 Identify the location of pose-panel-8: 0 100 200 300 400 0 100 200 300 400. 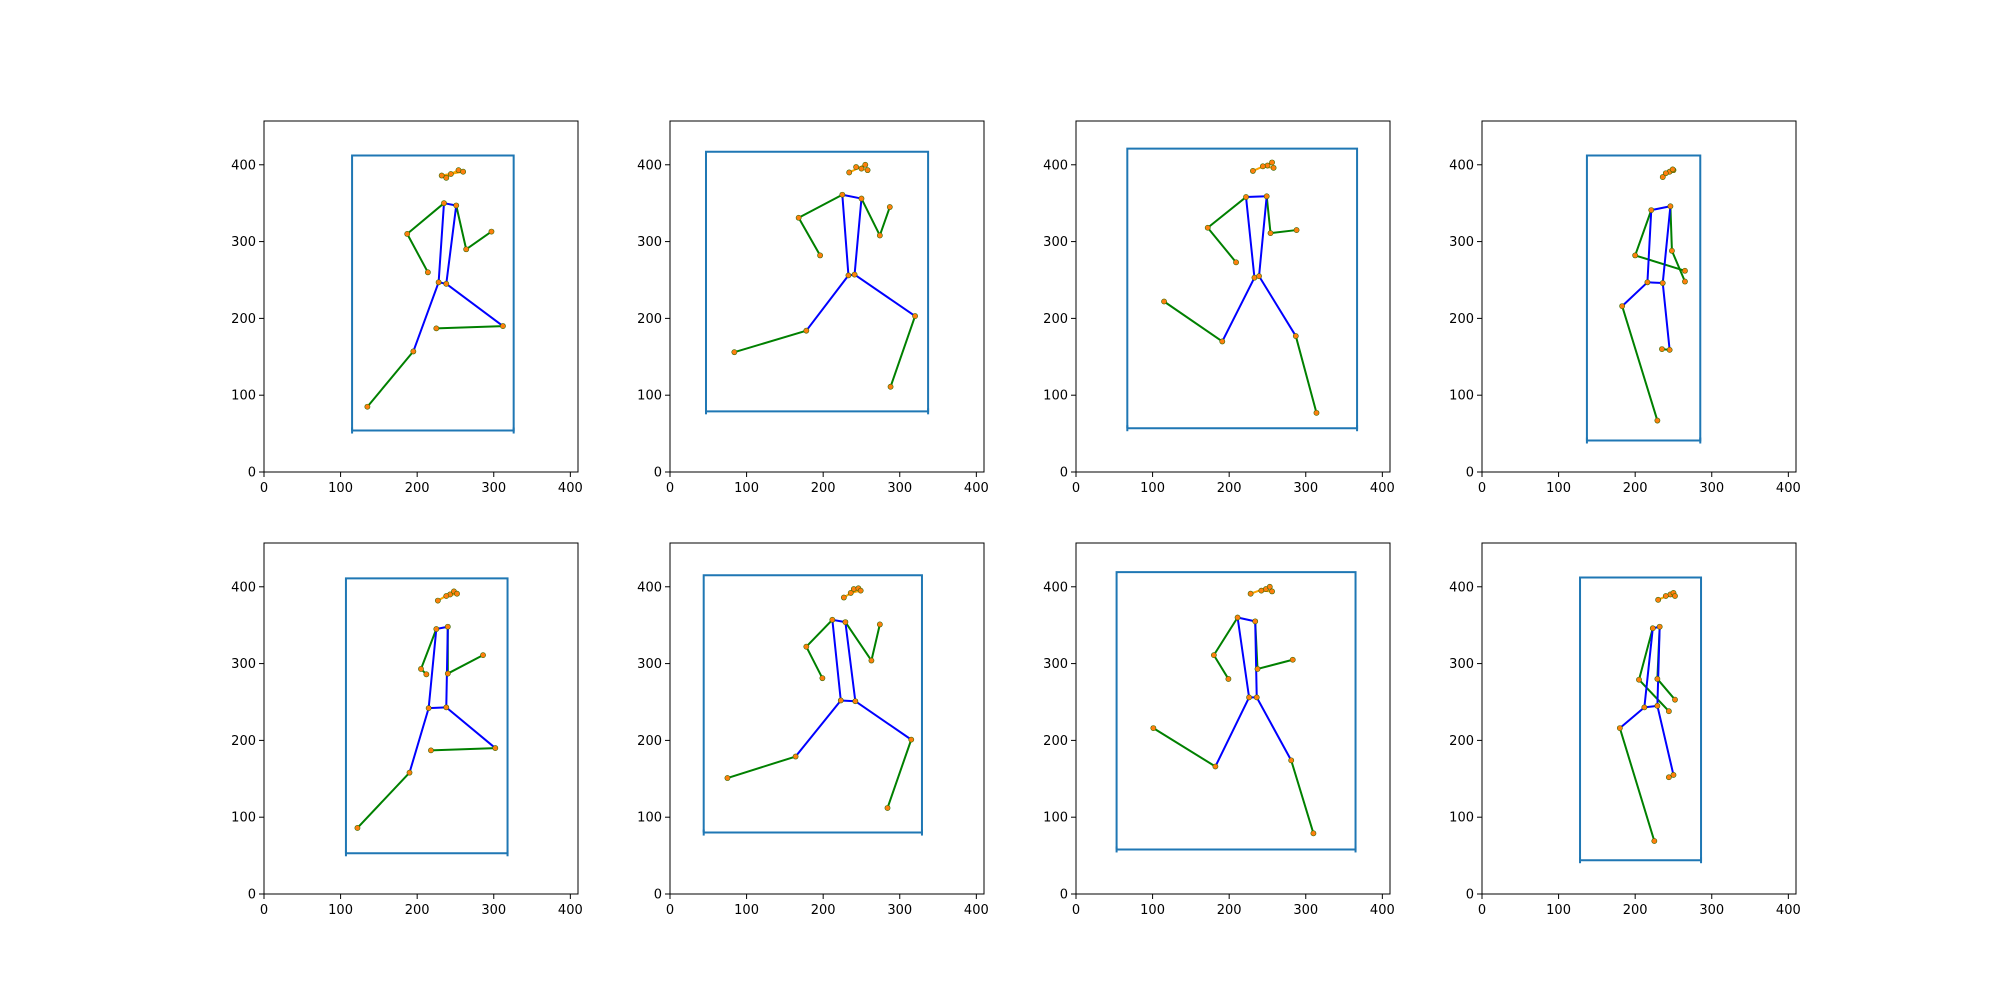
(1625, 730).